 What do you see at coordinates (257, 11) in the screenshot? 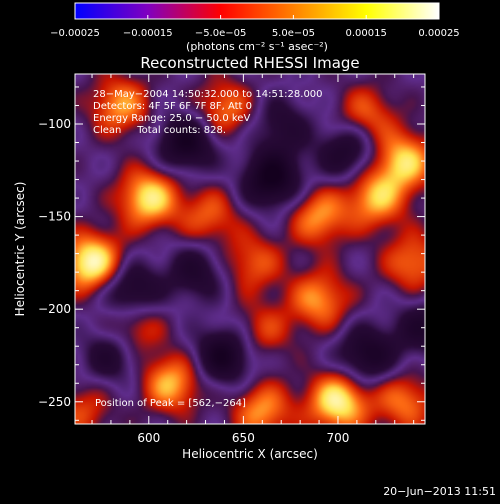
I see `colorbar` at bounding box center [257, 11].